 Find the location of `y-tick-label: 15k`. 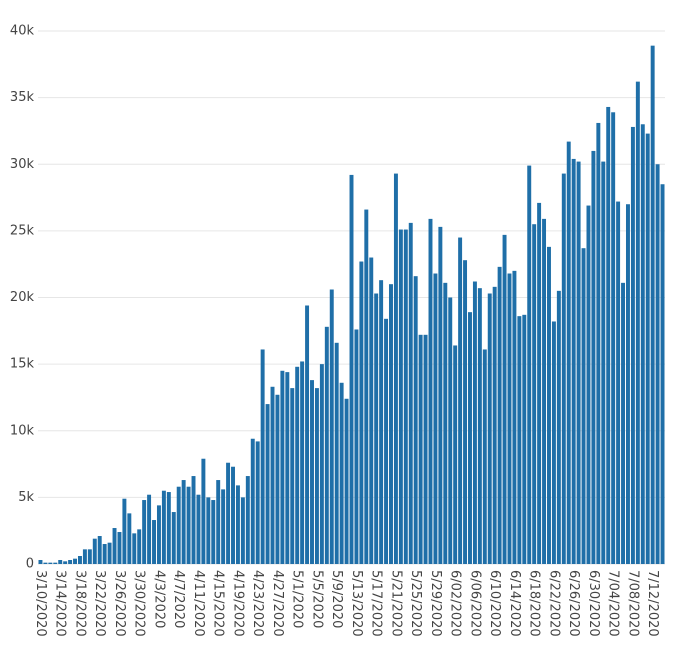

y-tick-label: 15k is located at coordinates (22, 364).